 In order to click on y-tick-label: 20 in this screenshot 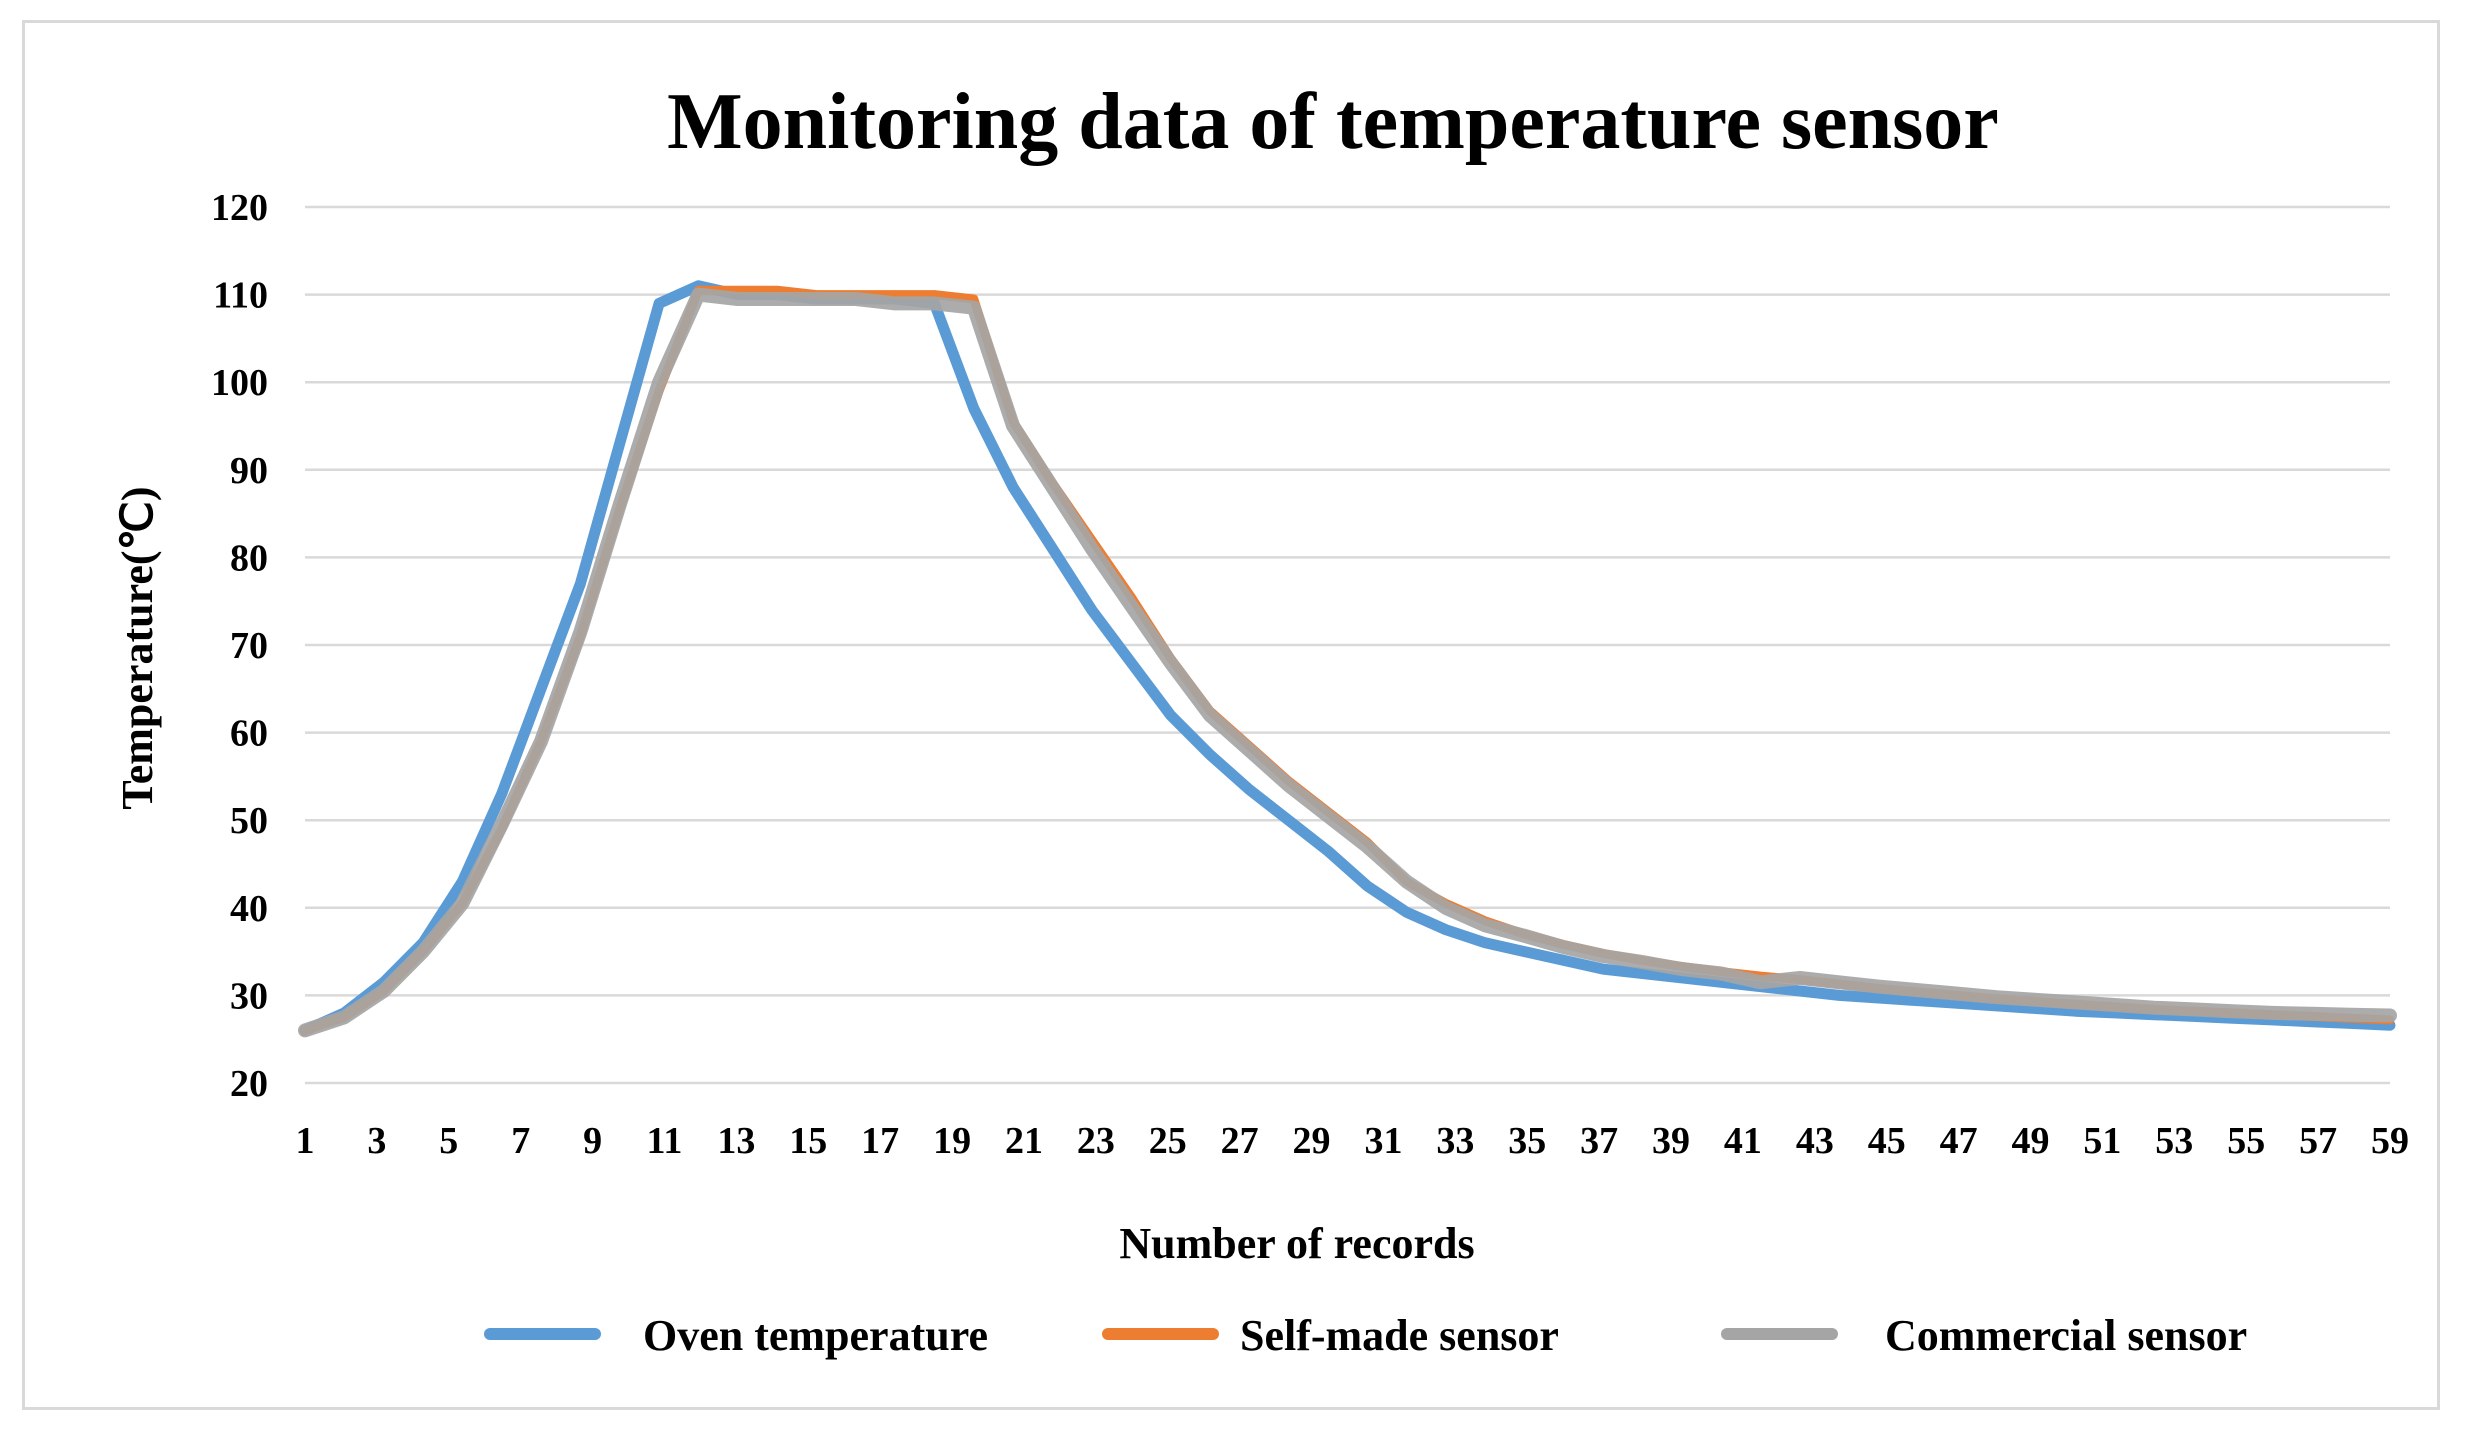, I will do `click(249, 1084)`.